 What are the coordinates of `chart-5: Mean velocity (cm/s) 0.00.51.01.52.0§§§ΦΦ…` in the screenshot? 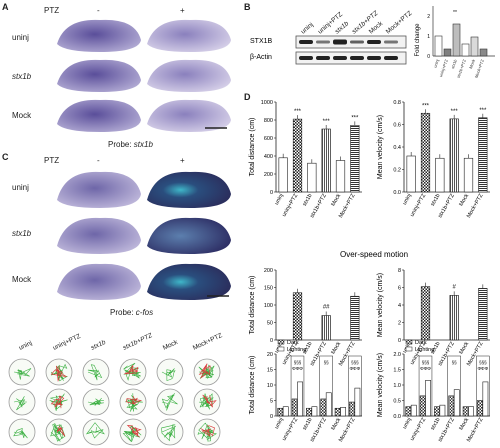 It's located at (433, 391).